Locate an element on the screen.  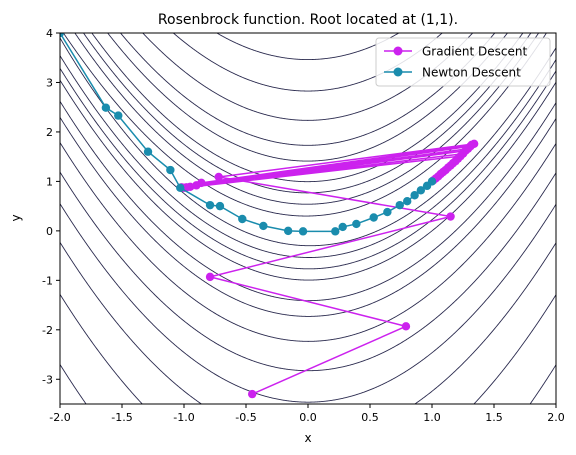
legend-box is located at coordinates (463, 62).